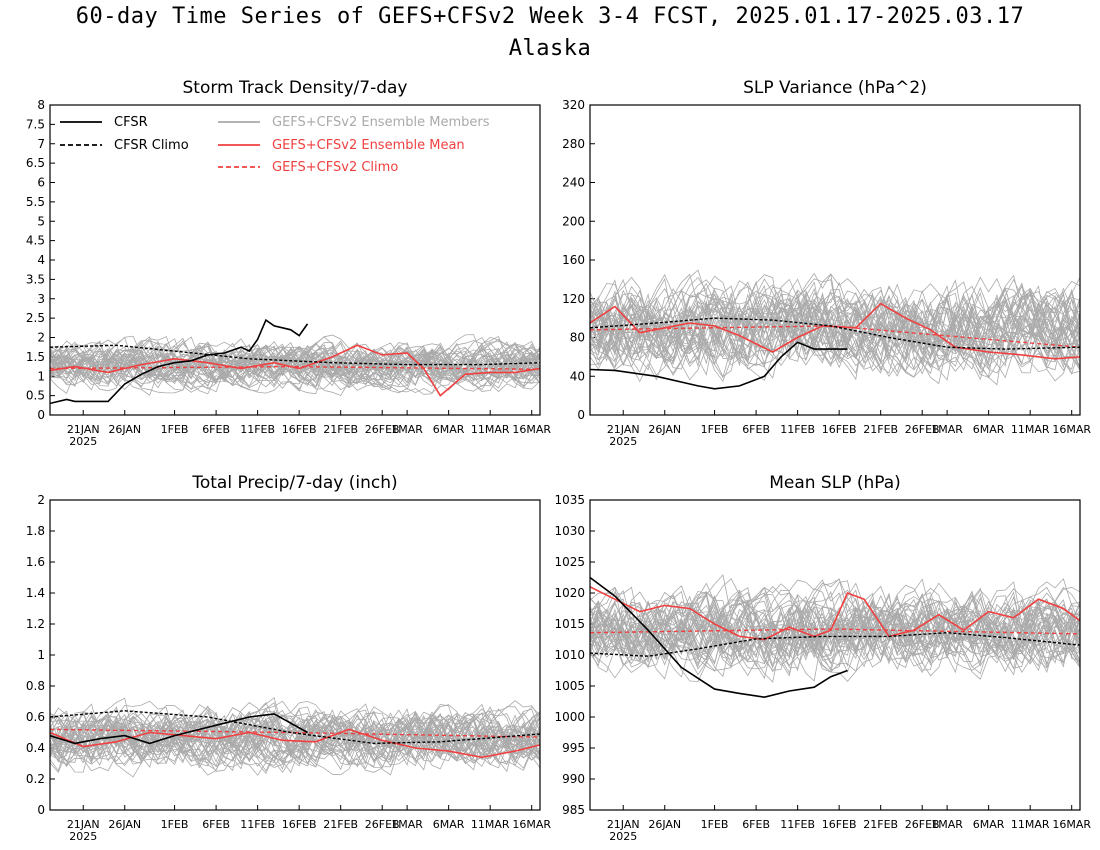 Image resolution: width=1100 pixels, height=850 pixels. Describe the element at coordinates (35, 202) in the screenshot. I see `y-tick-label: 5.5` at that location.